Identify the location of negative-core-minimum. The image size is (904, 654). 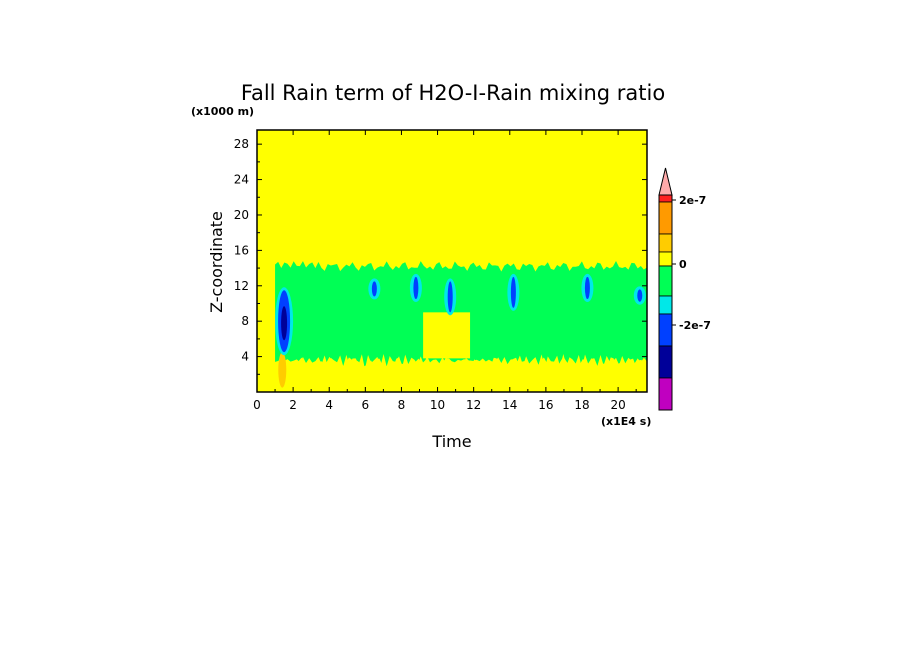
(284, 323).